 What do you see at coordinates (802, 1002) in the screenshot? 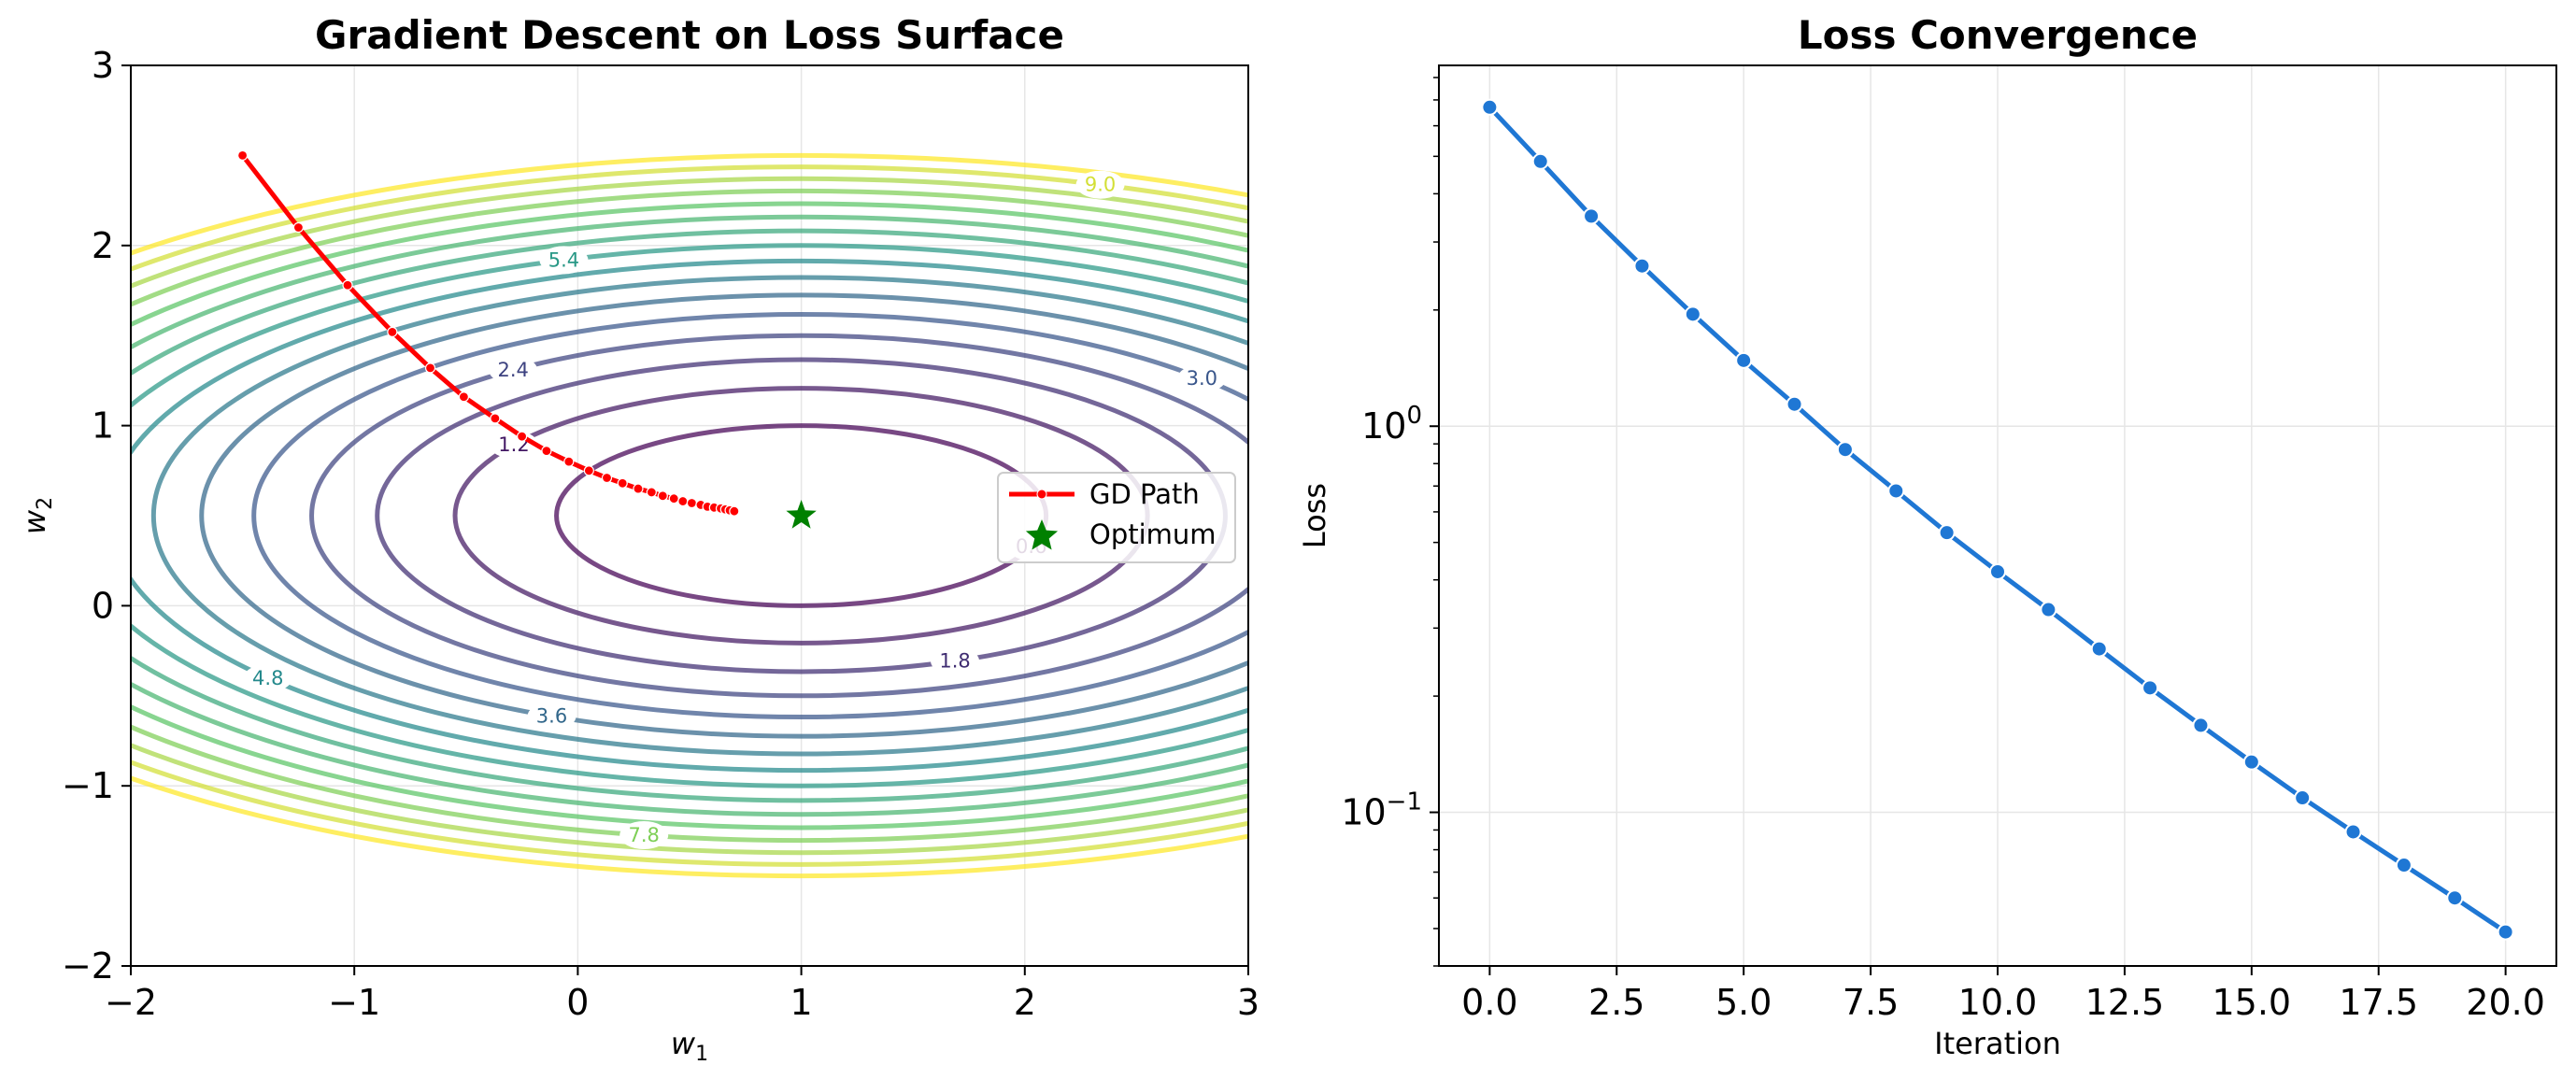
I see `contour-x-tick-label: 1` at bounding box center [802, 1002].